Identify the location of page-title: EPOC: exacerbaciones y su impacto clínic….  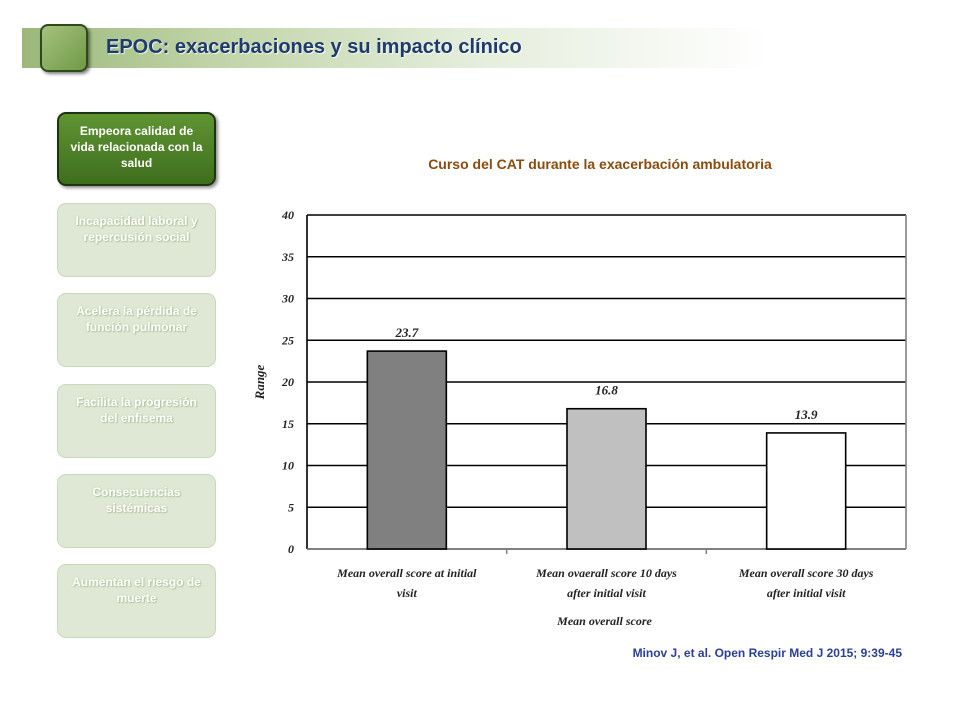
(314, 47).